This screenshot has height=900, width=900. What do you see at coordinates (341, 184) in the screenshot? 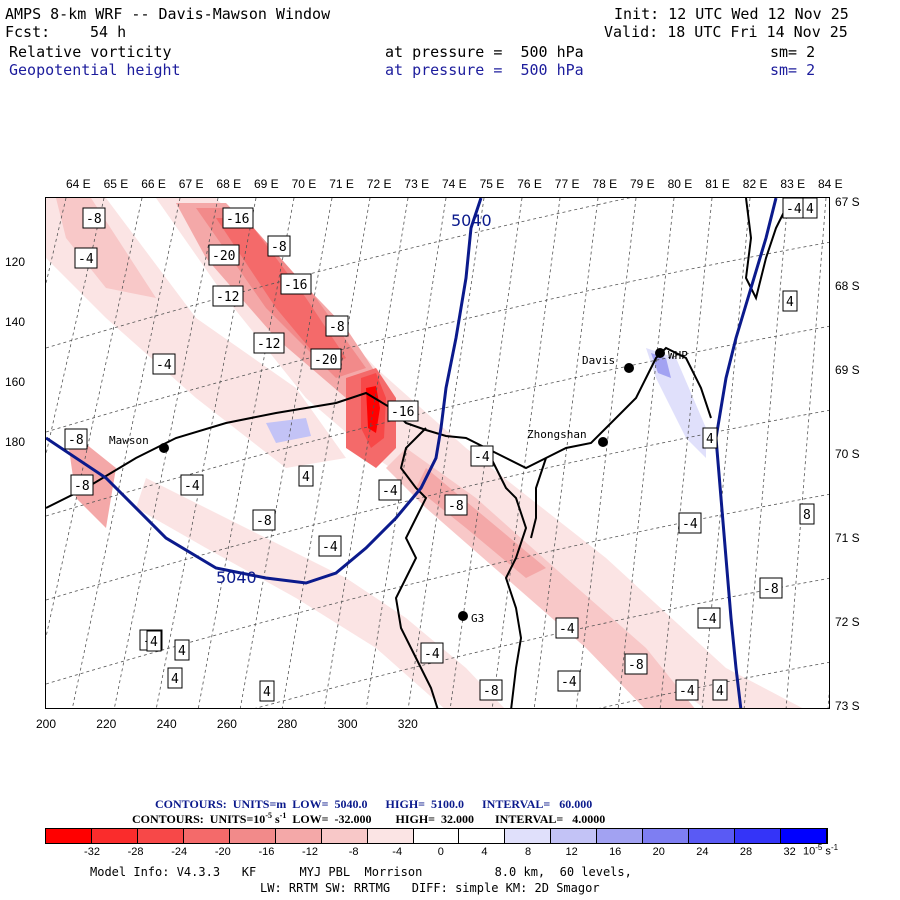
I see `longitude-label: 71 E` at bounding box center [341, 184].